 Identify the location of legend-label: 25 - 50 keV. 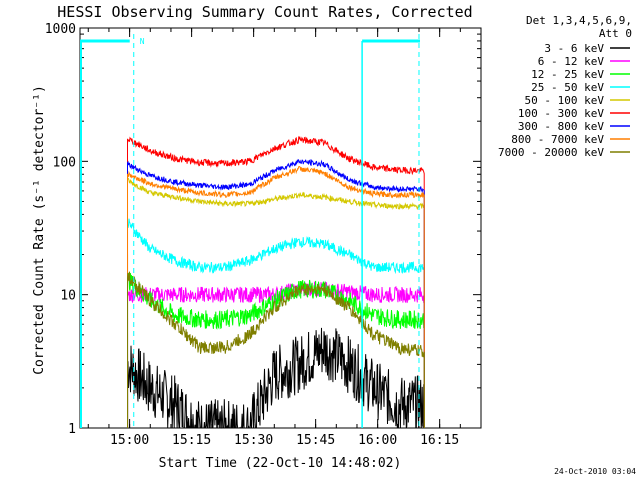
(567, 87).